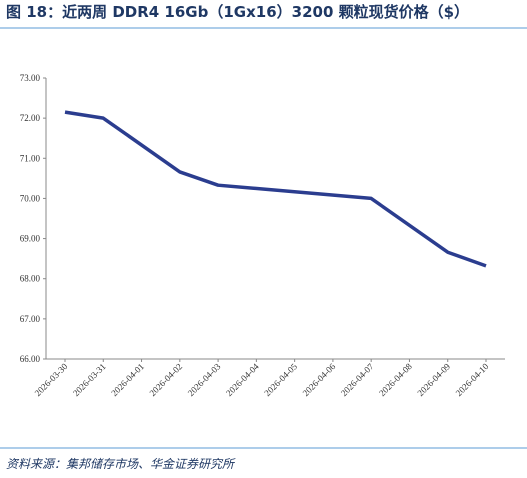 The width and height of the screenshot is (527, 478). Describe the element at coordinates (472, 379) in the screenshot. I see `x-tick-label: 2026-04-10` at that location.